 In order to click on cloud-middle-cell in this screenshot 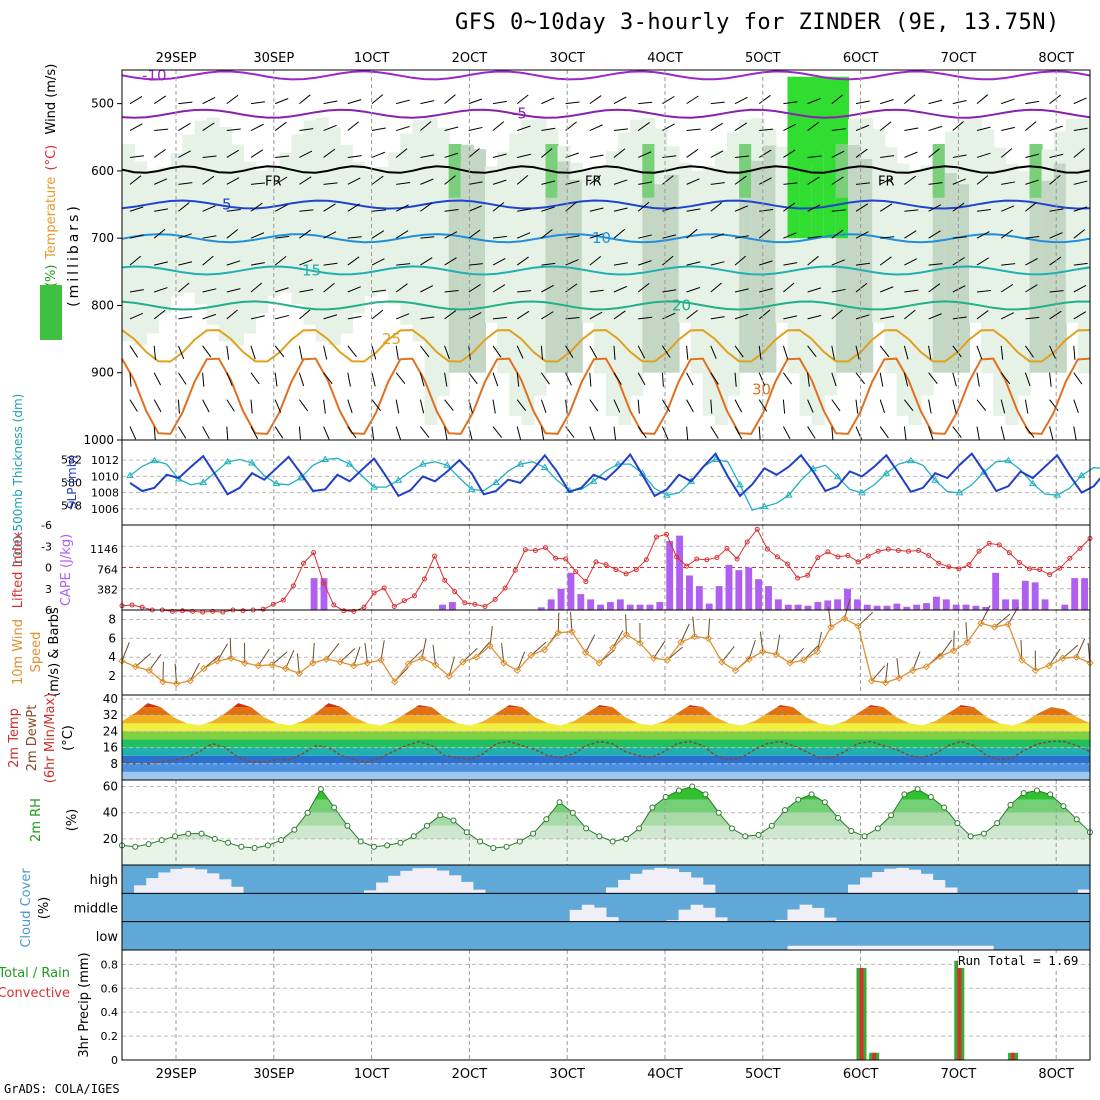, I will do `click(612, 919)`.